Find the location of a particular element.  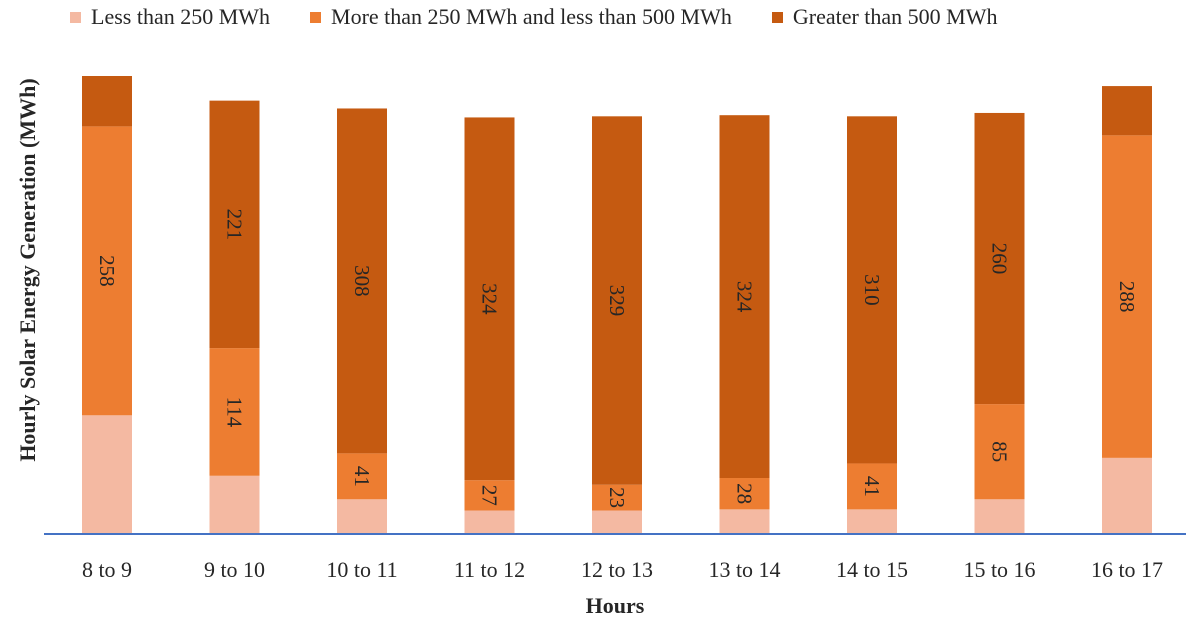

legend-label-high: Greater than 500 MWh is located at coordinates (895, 16).